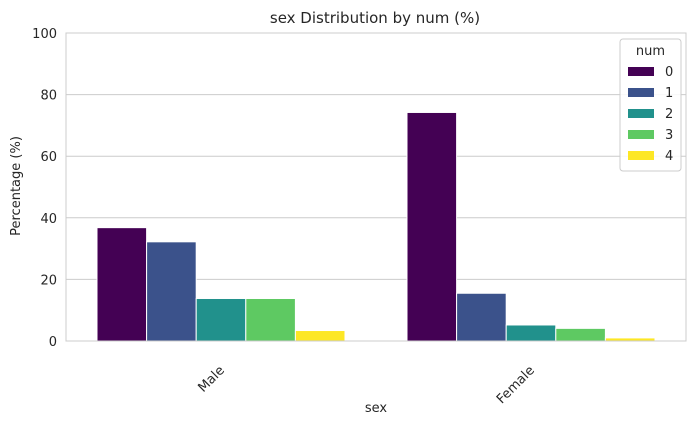 The width and height of the screenshot is (695, 430). I want to click on x-tick-label: Male, so click(211, 379).